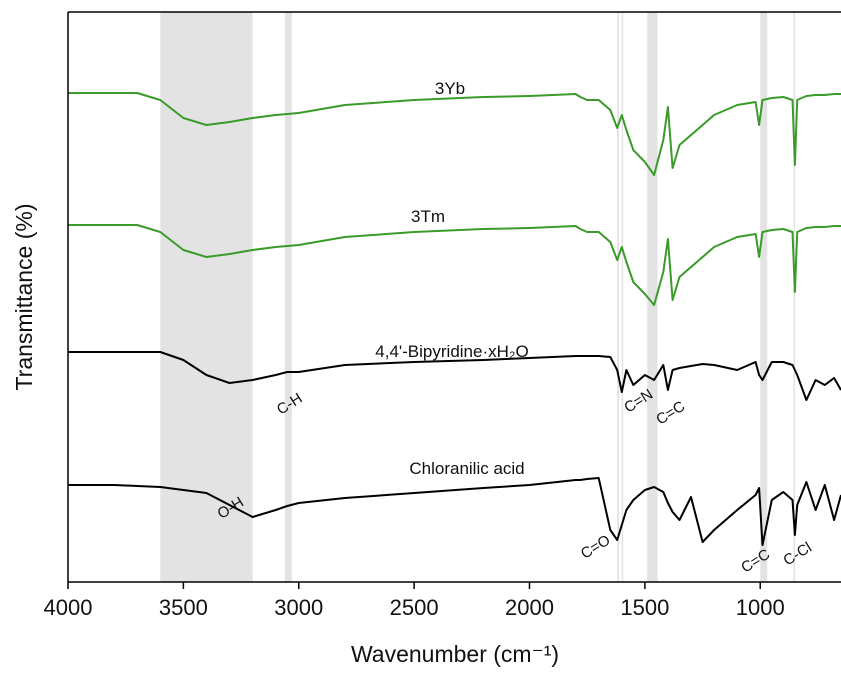 This screenshot has height=674, width=841. Describe the element at coordinates (760, 607) in the screenshot. I see `x-tick-label: 1000` at that location.